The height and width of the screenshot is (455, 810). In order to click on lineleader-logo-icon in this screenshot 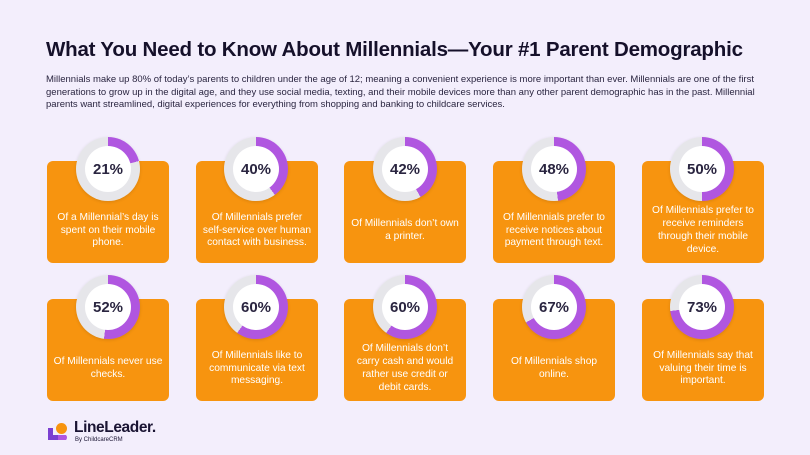, I will do `click(57, 431)`.